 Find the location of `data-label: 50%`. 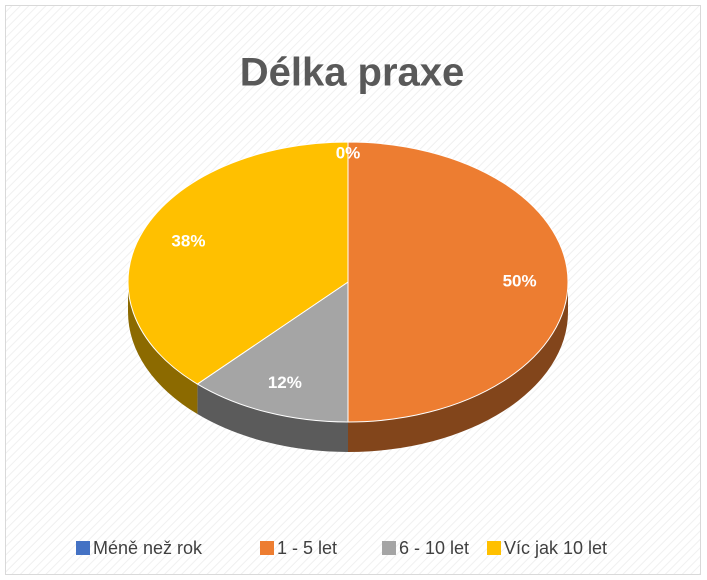

data-label: 50% is located at coordinates (520, 280).